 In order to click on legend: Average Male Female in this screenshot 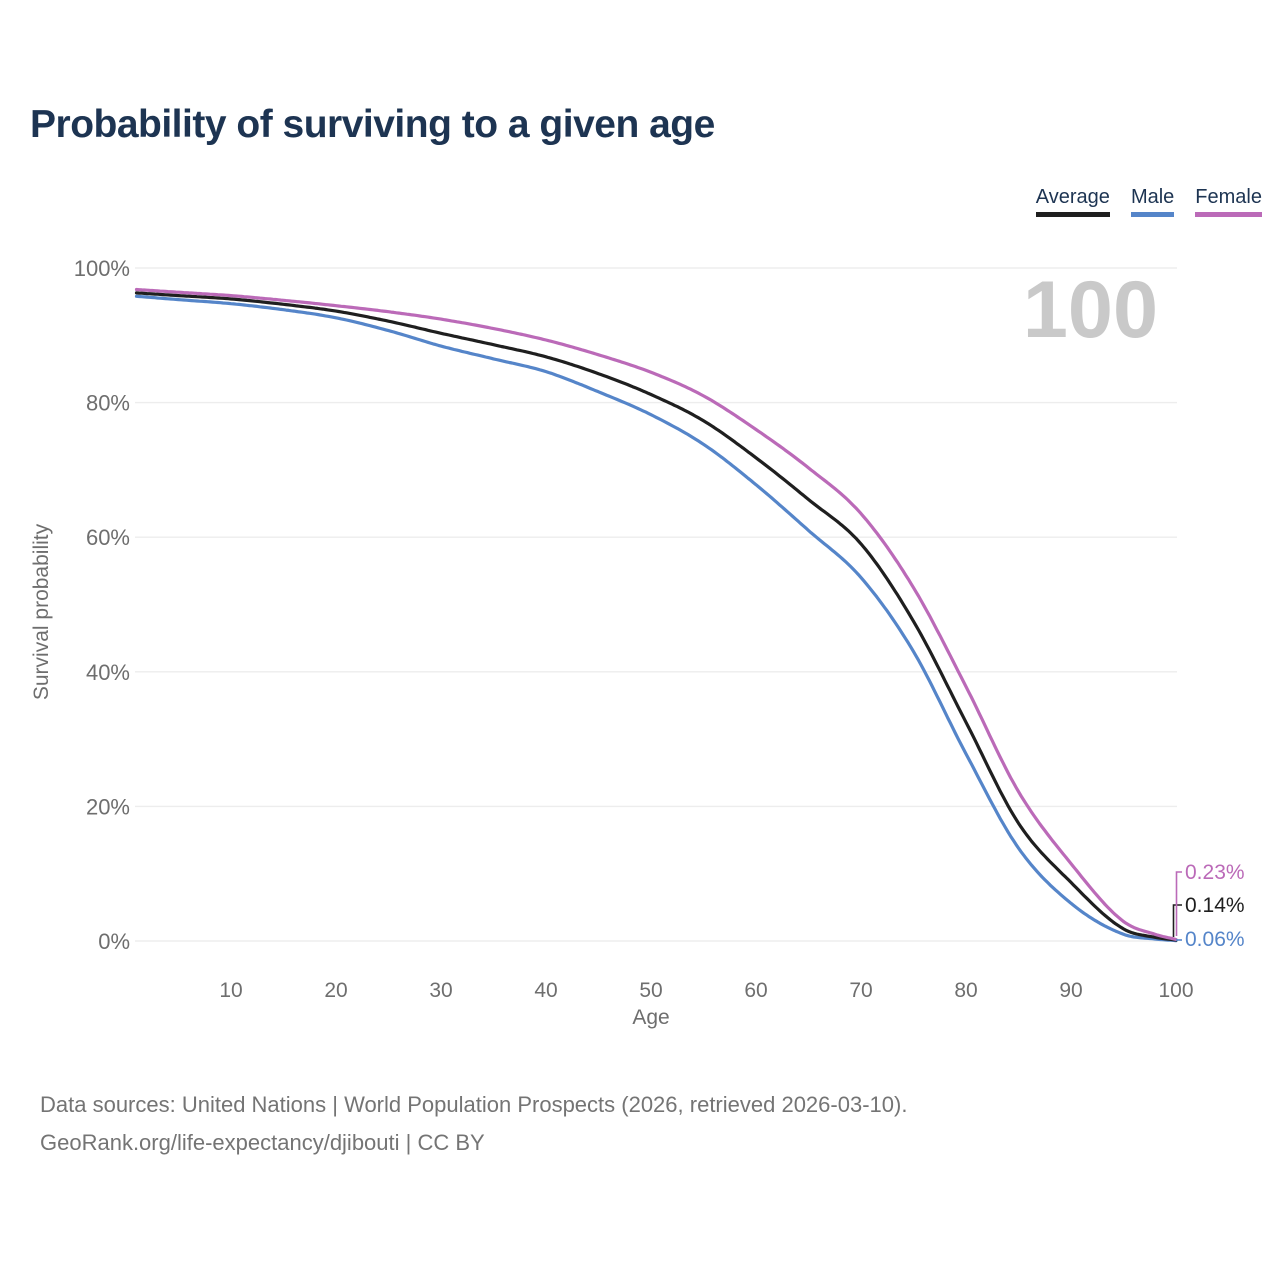, I will do `click(1148, 201)`.